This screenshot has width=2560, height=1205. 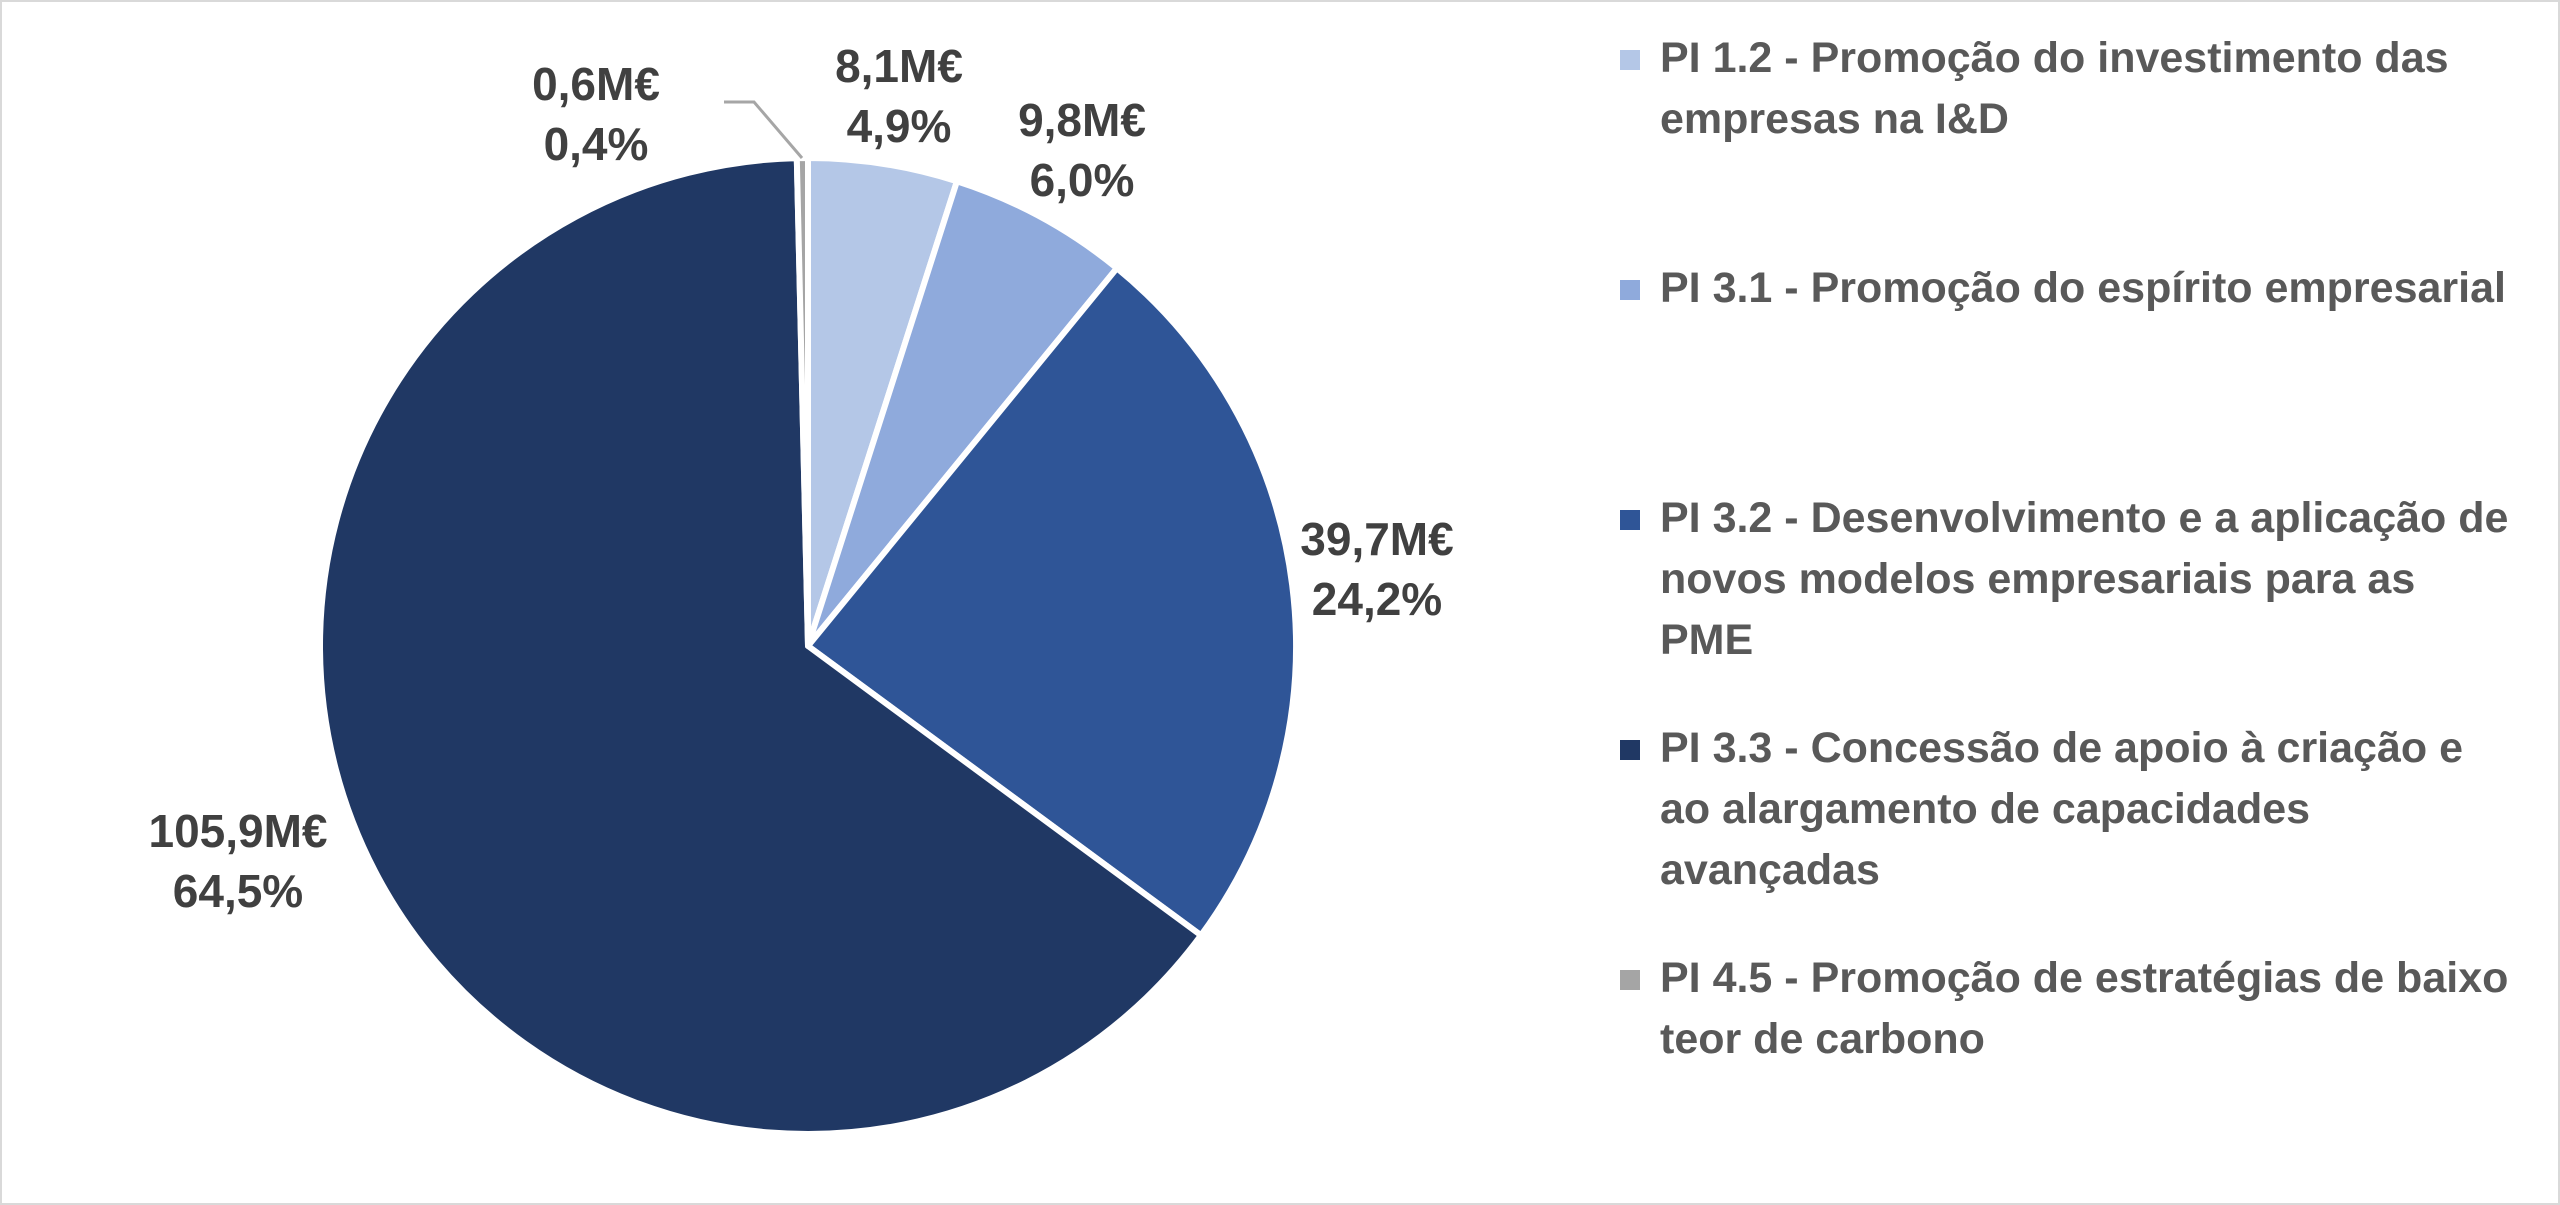 What do you see at coordinates (1082, 120) in the screenshot?
I see `value-label: 9,8M€` at bounding box center [1082, 120].